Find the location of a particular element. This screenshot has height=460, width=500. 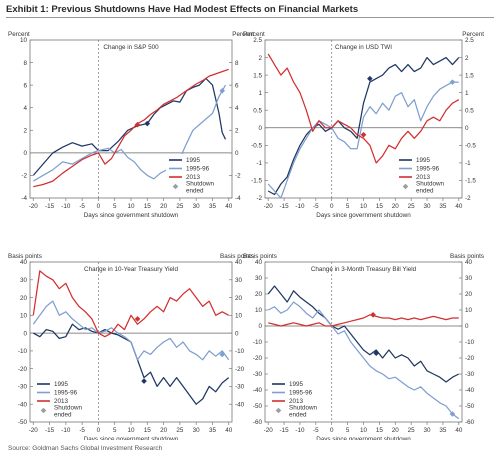

series-line-1995 is located at coordinates (363, 126).